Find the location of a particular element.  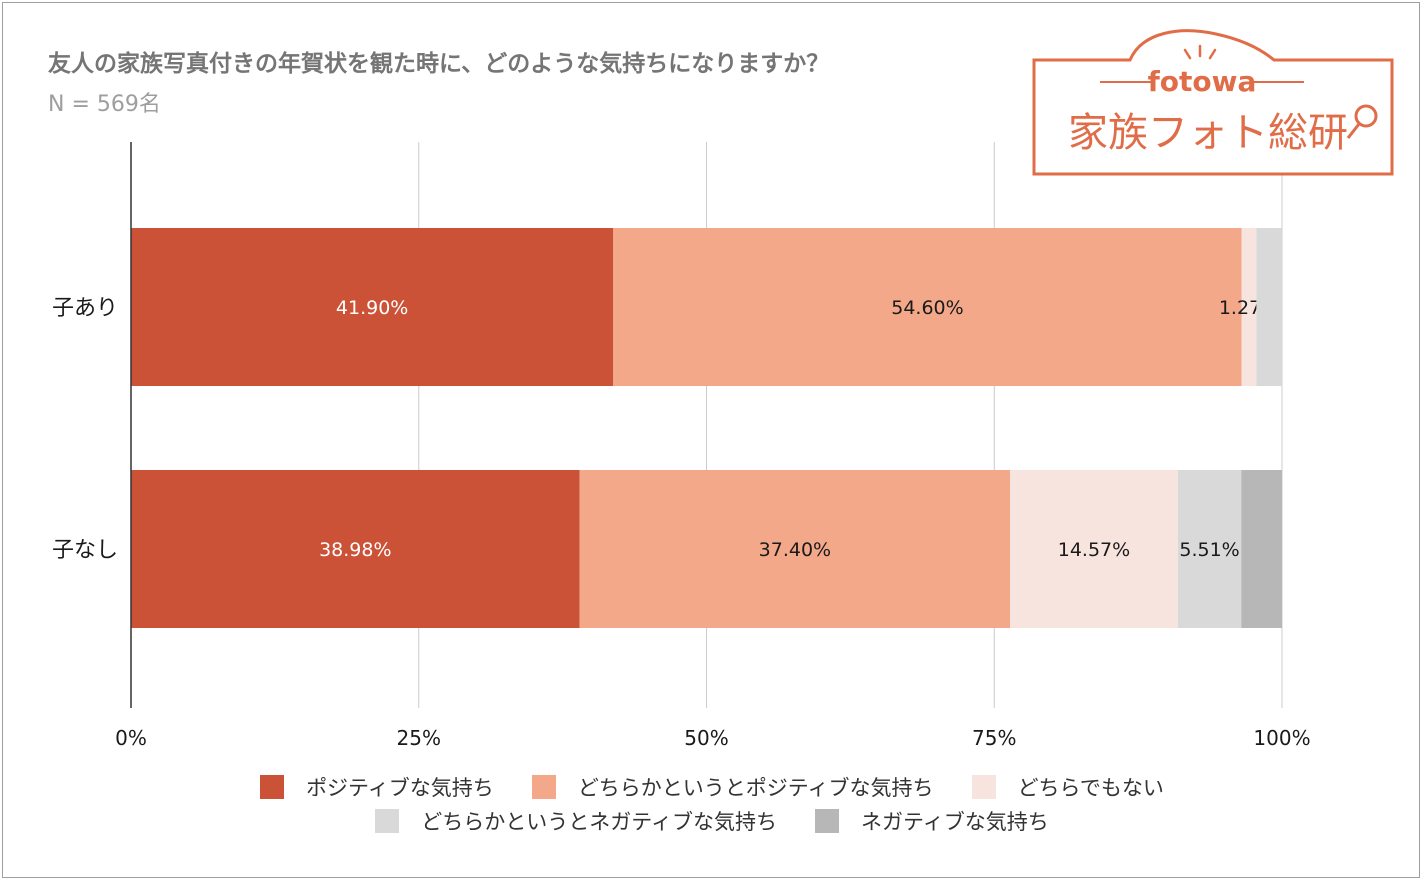

logo-brand: fotowa is located at coordinates (1202, 81).